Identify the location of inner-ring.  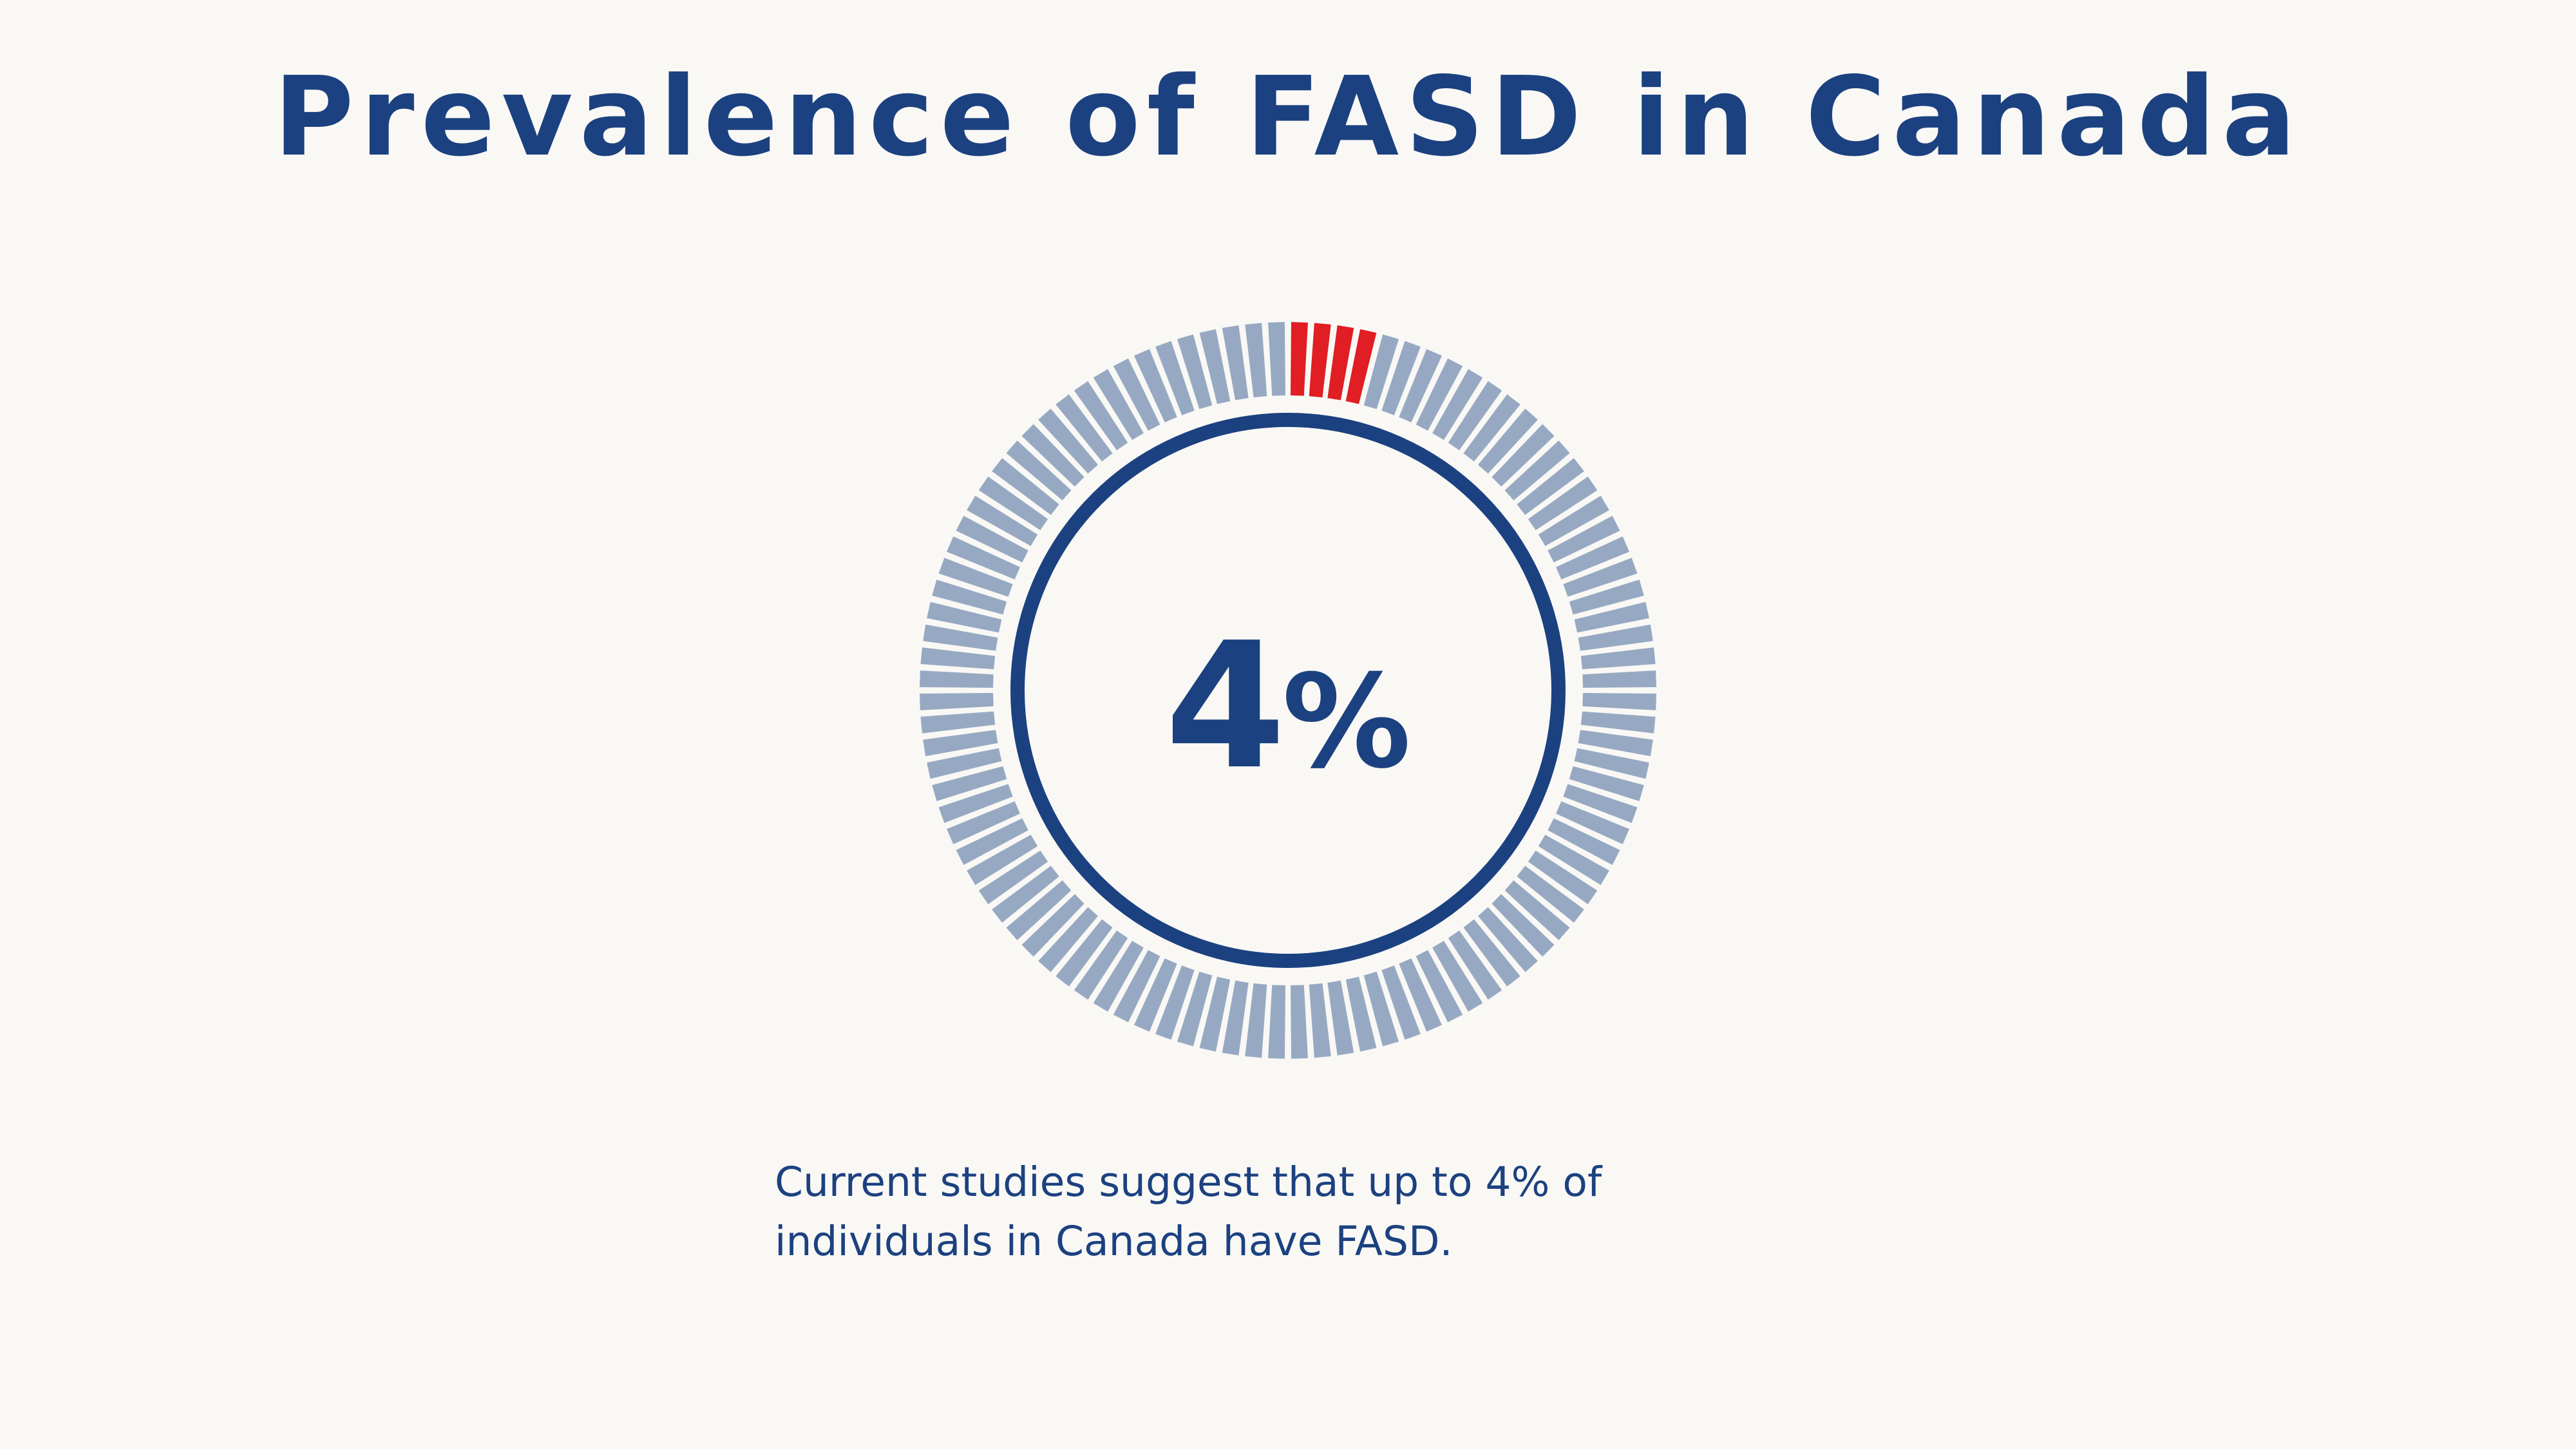
(1288, 690).